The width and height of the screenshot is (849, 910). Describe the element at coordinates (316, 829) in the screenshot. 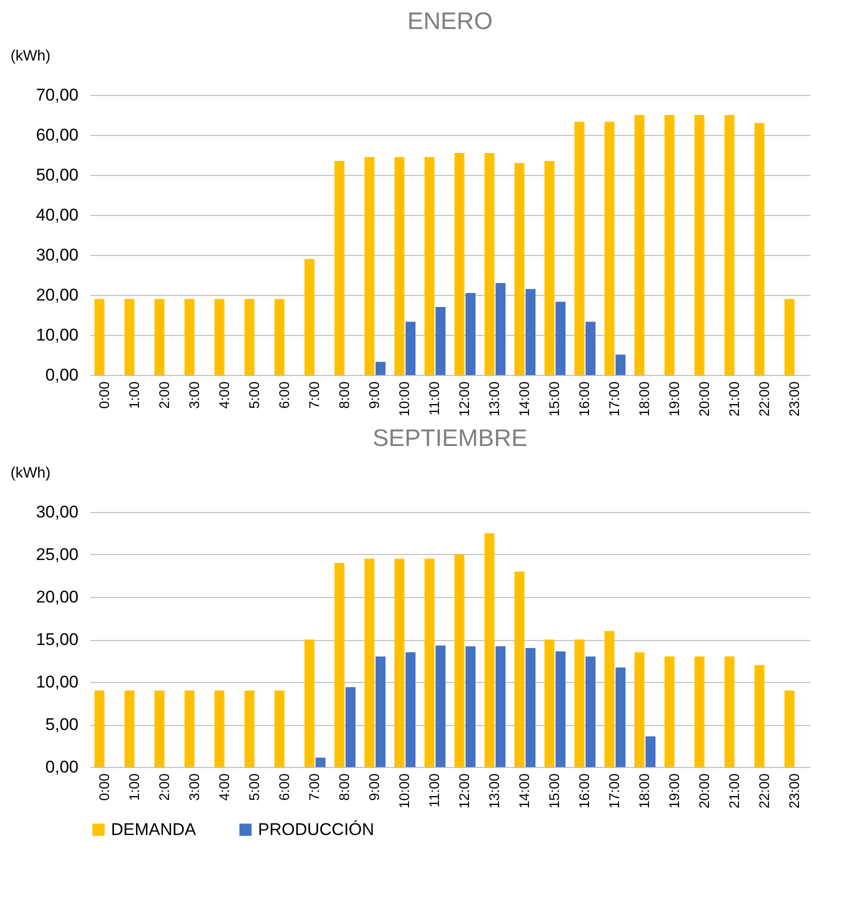

I see `legend-label: PRODUCCIÓN` at that location.